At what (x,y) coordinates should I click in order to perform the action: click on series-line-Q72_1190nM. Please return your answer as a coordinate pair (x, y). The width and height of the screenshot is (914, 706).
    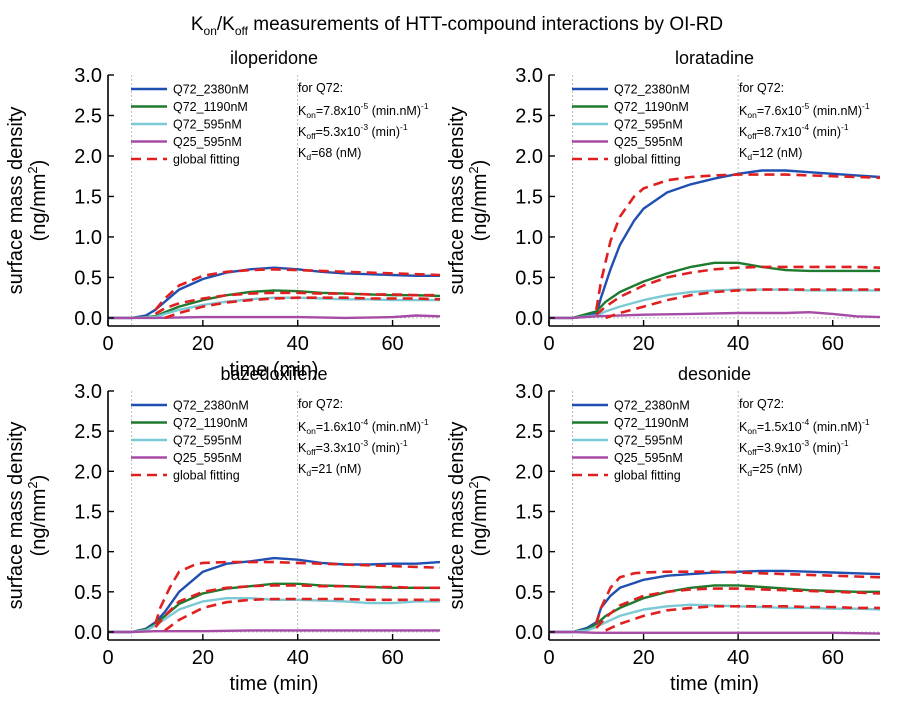
    Looking at the image, I should click on (714, 290).